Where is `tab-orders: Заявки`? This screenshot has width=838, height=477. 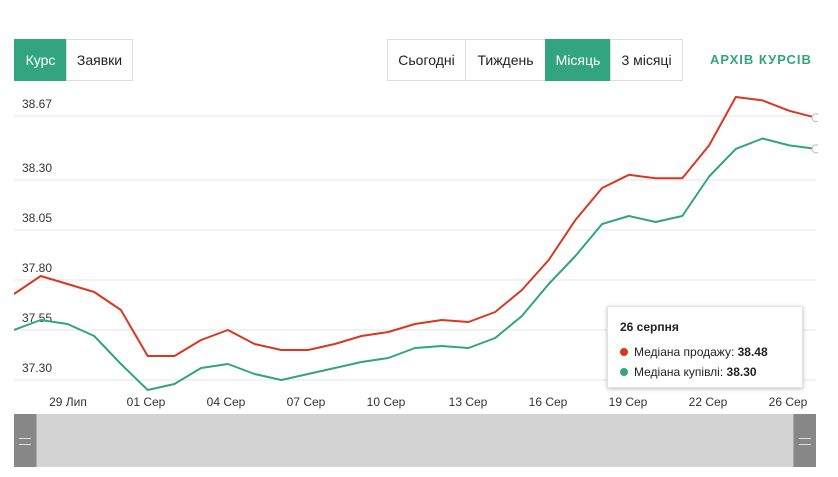
tab-orders: Заявки is located at coordinates (99, 60).